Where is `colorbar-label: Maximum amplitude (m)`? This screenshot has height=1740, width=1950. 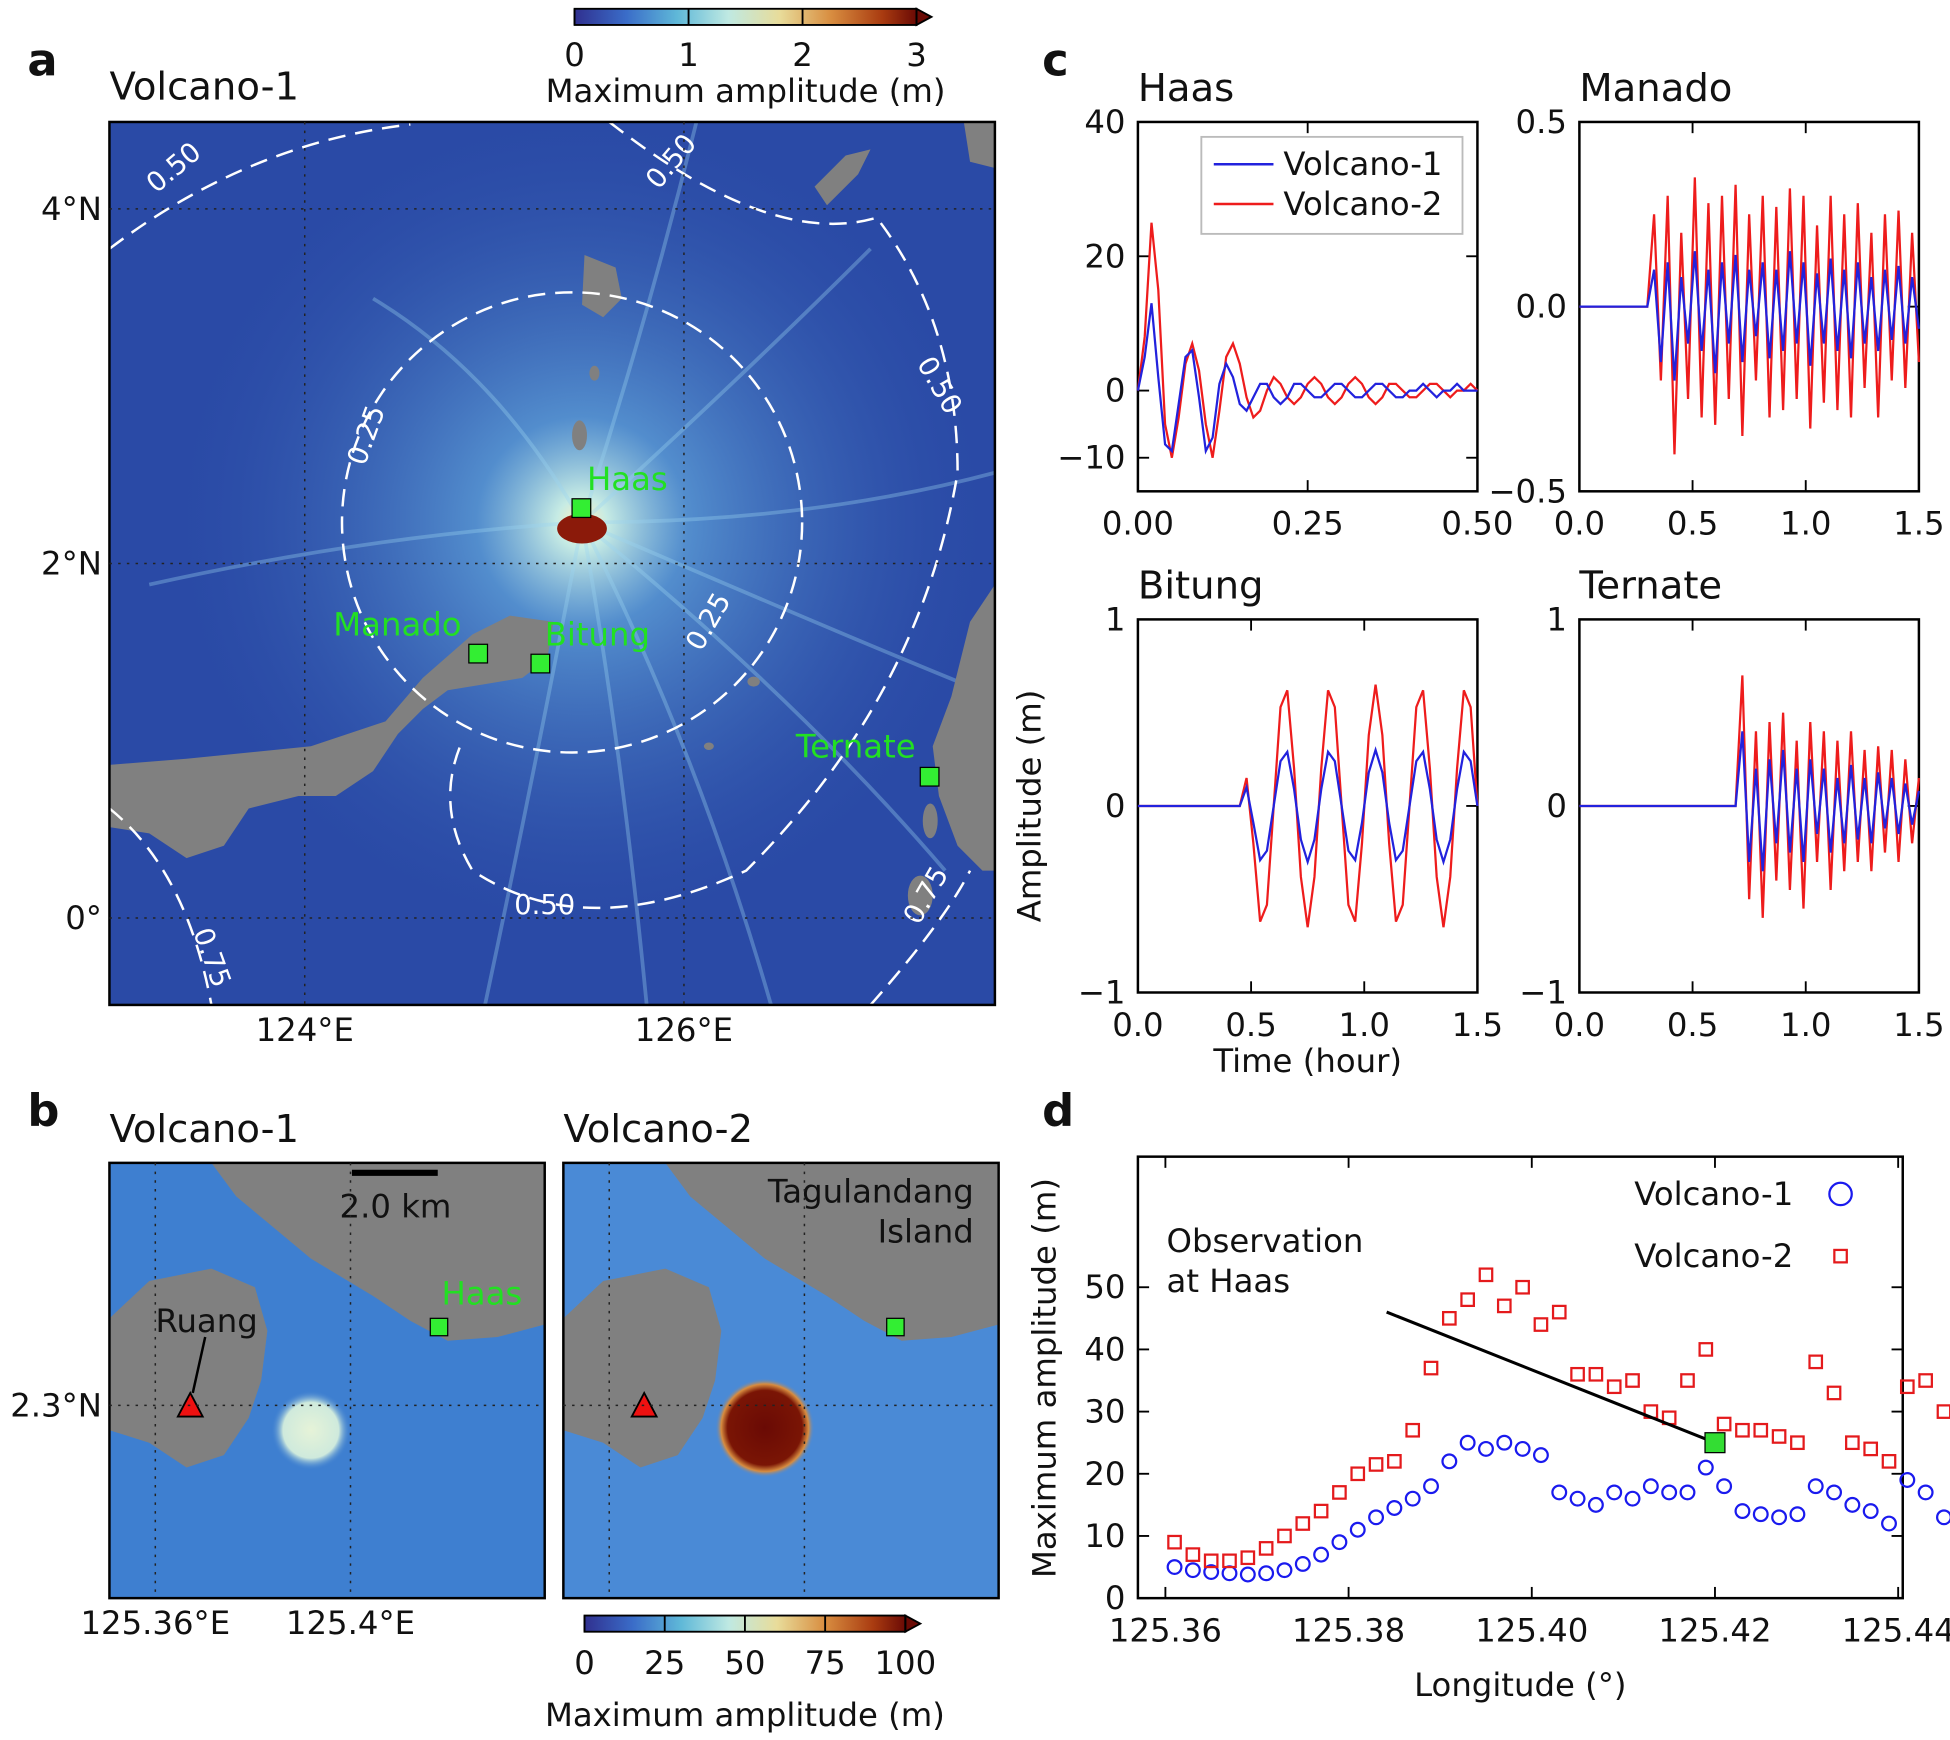
colorbar-label: Maximum amplitude (m) is located at coordinates (746, 91).